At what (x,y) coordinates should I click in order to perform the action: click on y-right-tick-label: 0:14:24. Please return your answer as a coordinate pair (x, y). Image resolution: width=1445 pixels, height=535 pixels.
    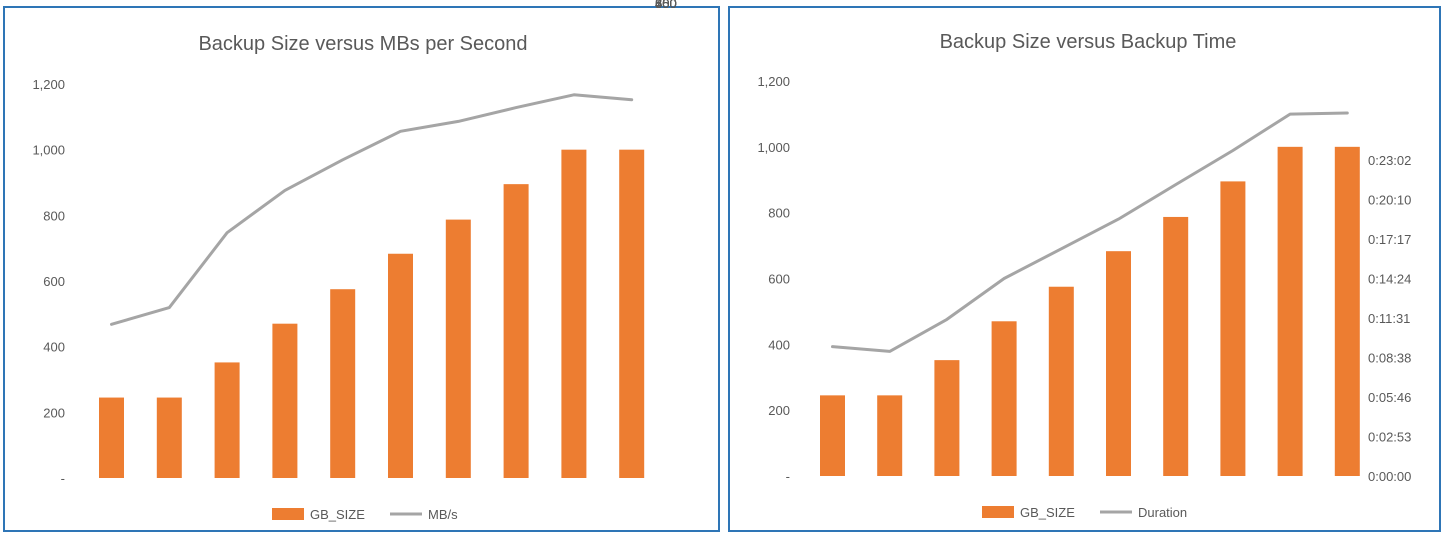
    Looking at the image, I should click on (1389, 279).